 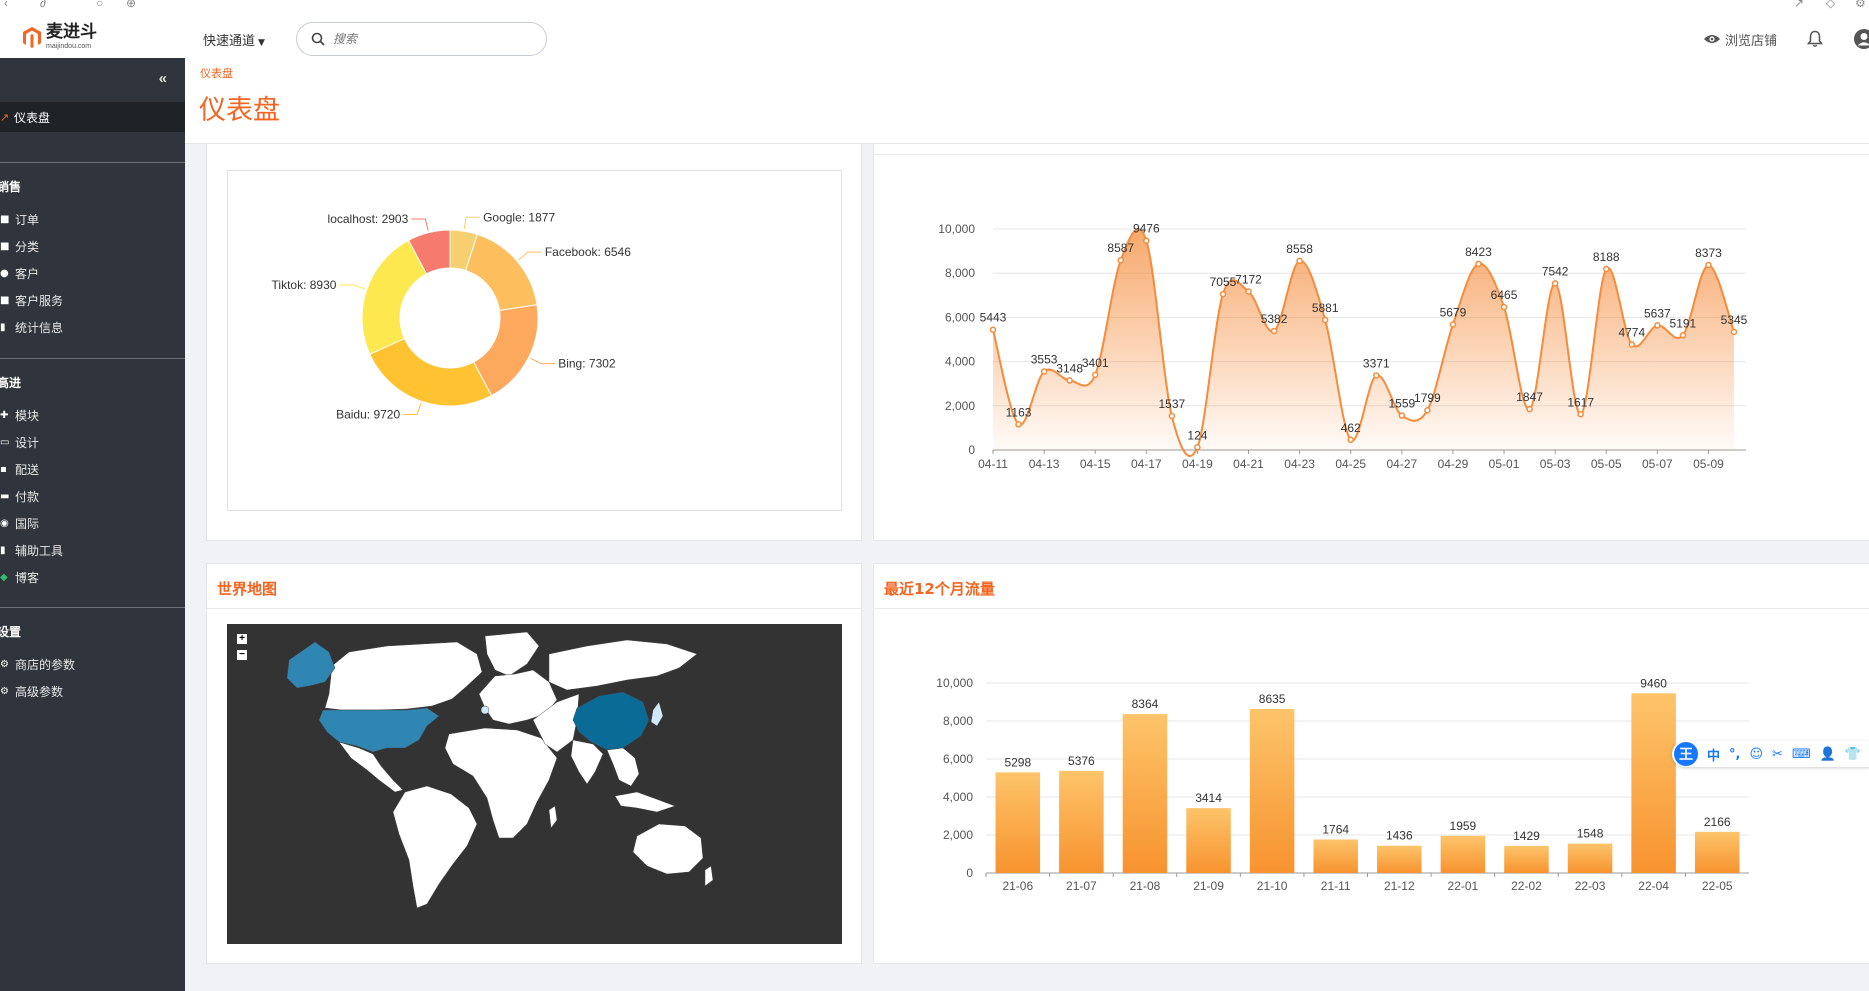 I want to click on map-region-india, so click(x=587, y=762).